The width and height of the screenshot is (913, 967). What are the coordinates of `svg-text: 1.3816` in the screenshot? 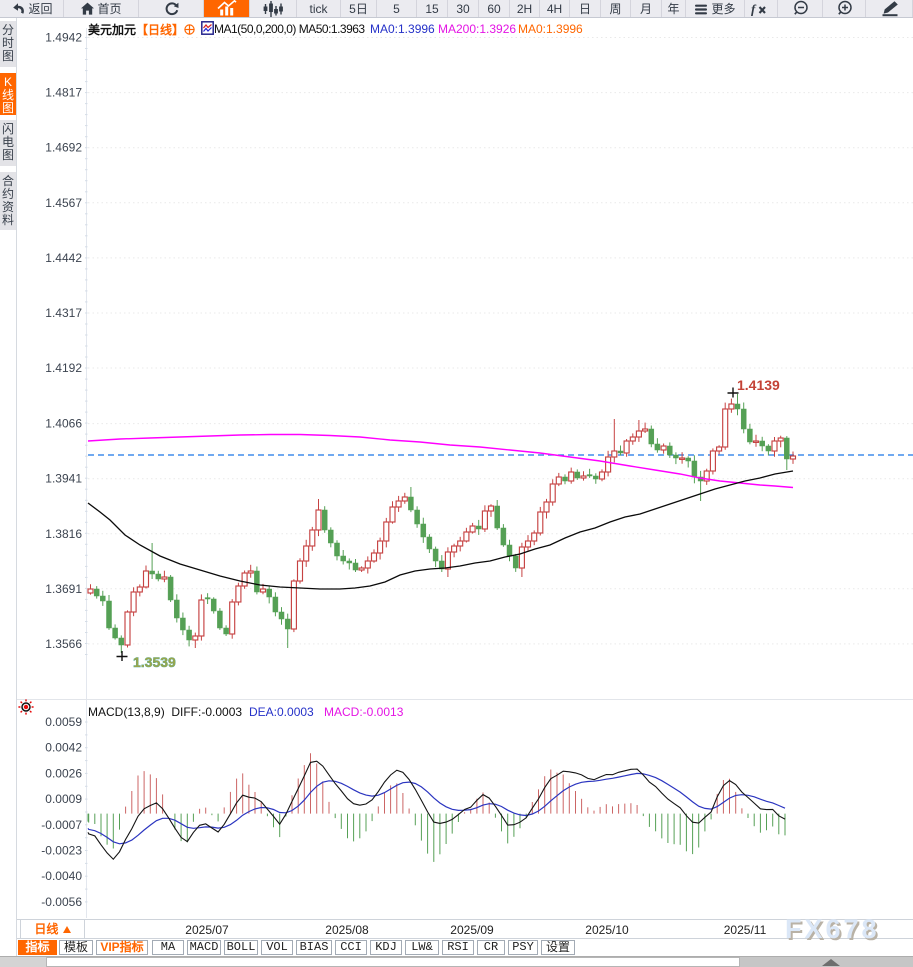 It's located at (63, 534).